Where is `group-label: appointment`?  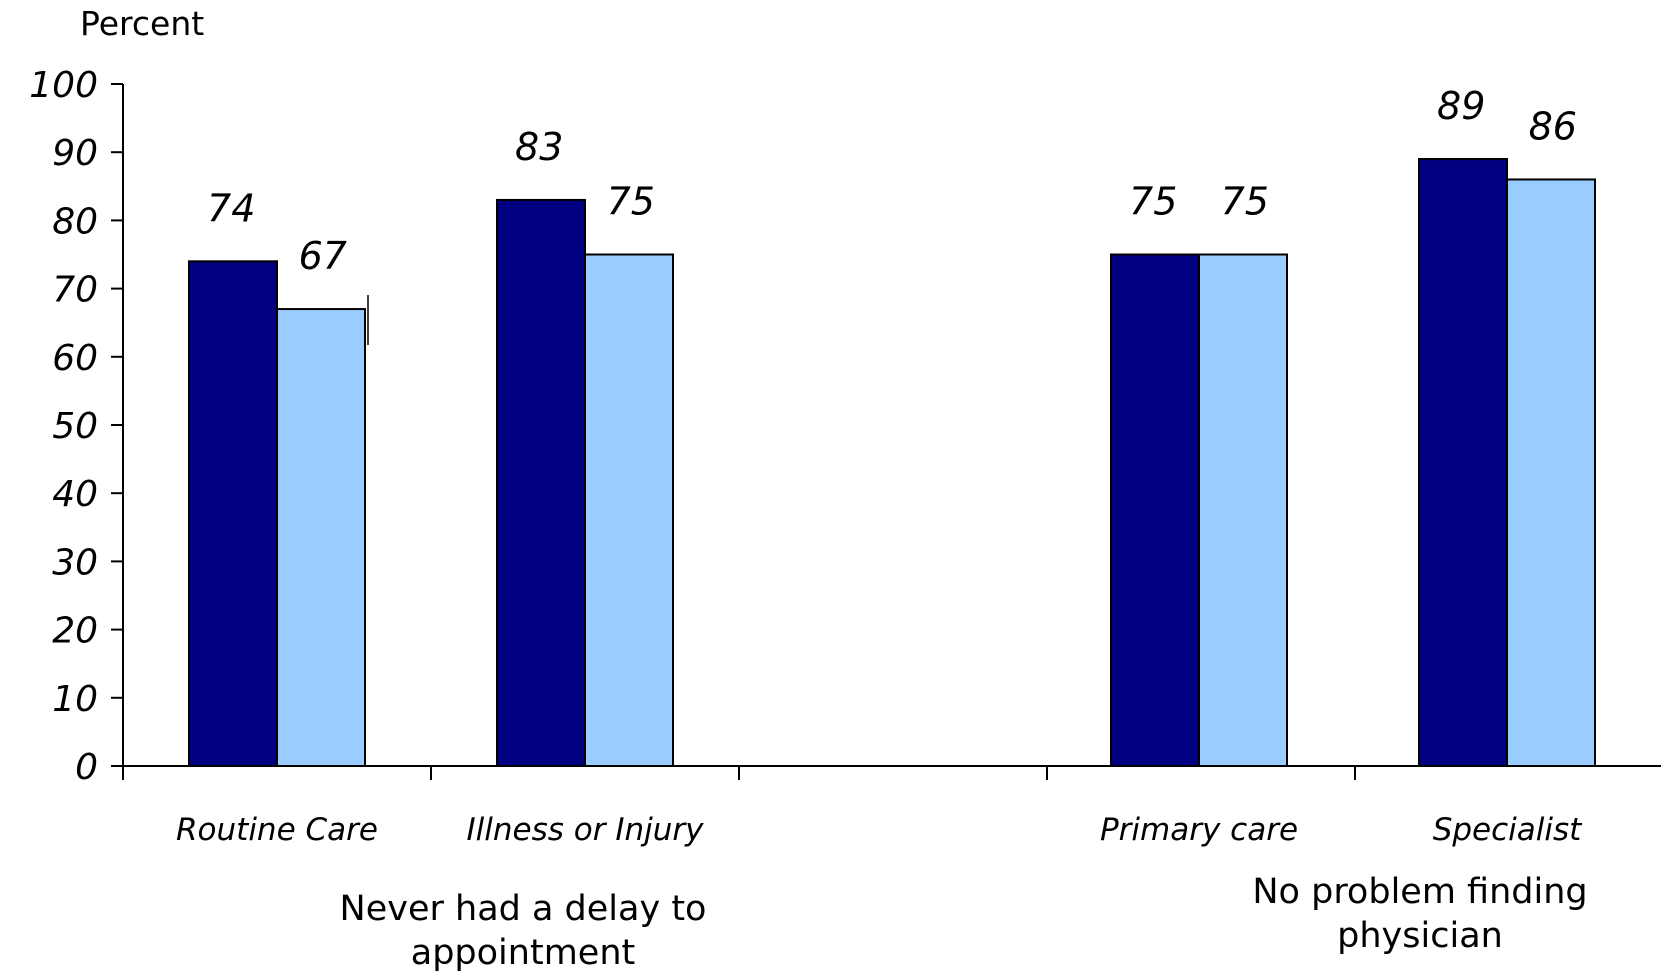 group-label: appointment is located at coordinates (523, 953).